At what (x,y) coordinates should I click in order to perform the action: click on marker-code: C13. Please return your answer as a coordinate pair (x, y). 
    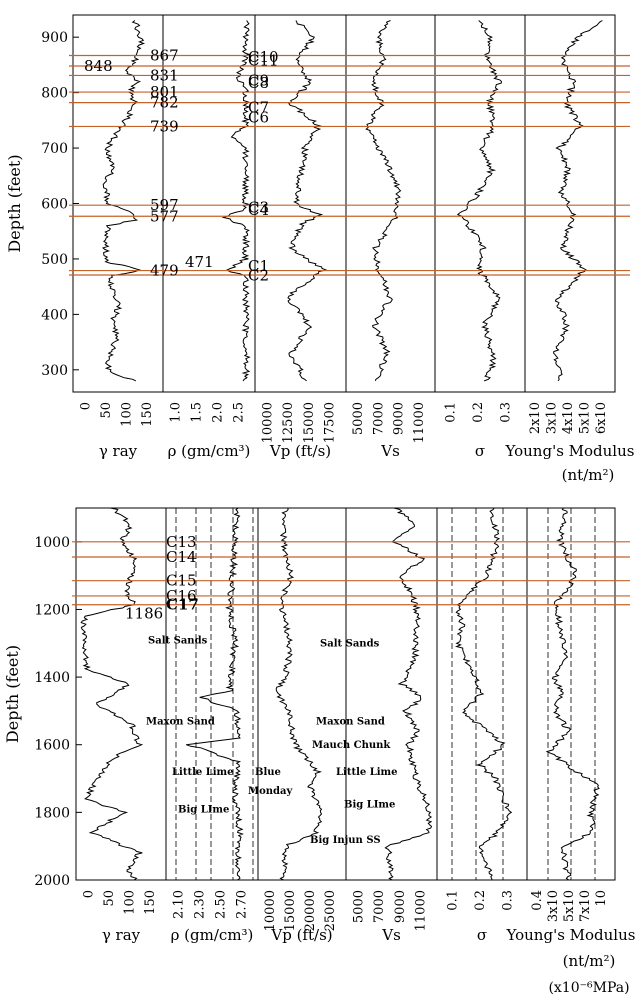
    Looking at the image, I should click on (181, 542).